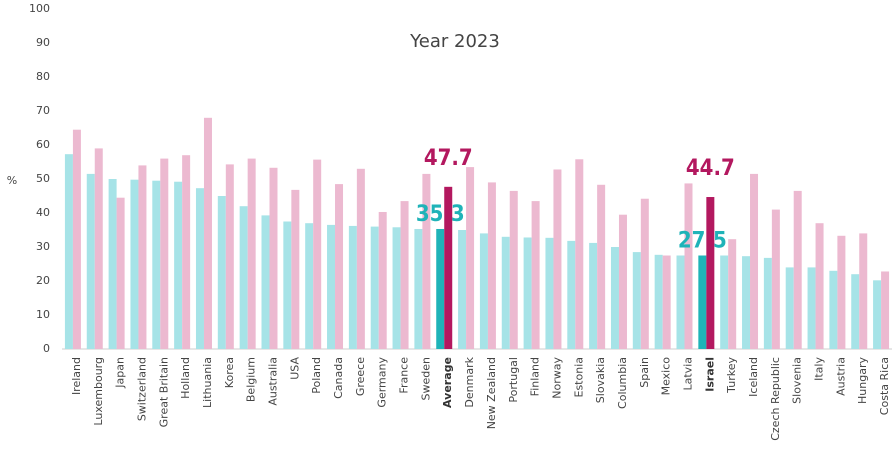  Describe the element at coordinates (448, 158) in the screenshot. I see `value-label: 47.7` at that location.